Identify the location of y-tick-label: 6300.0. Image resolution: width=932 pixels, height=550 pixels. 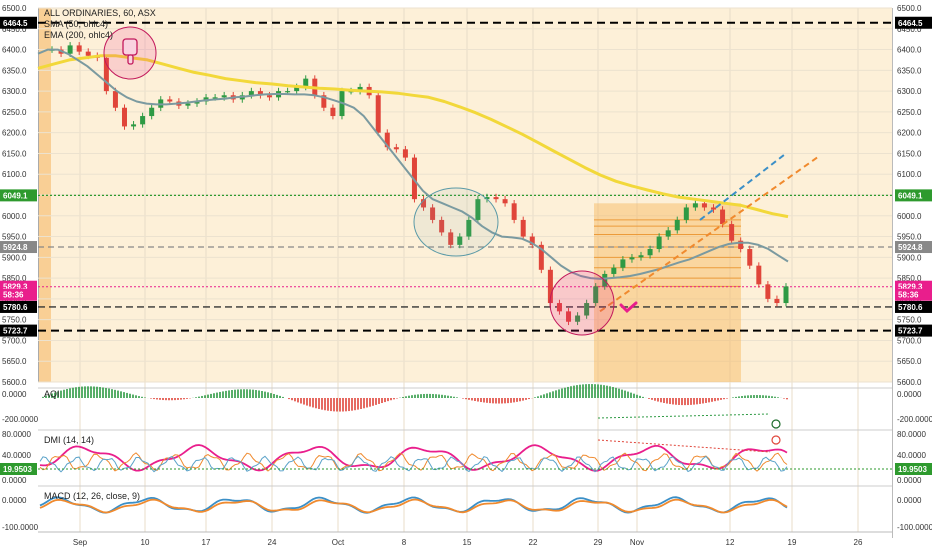
(909, 91).